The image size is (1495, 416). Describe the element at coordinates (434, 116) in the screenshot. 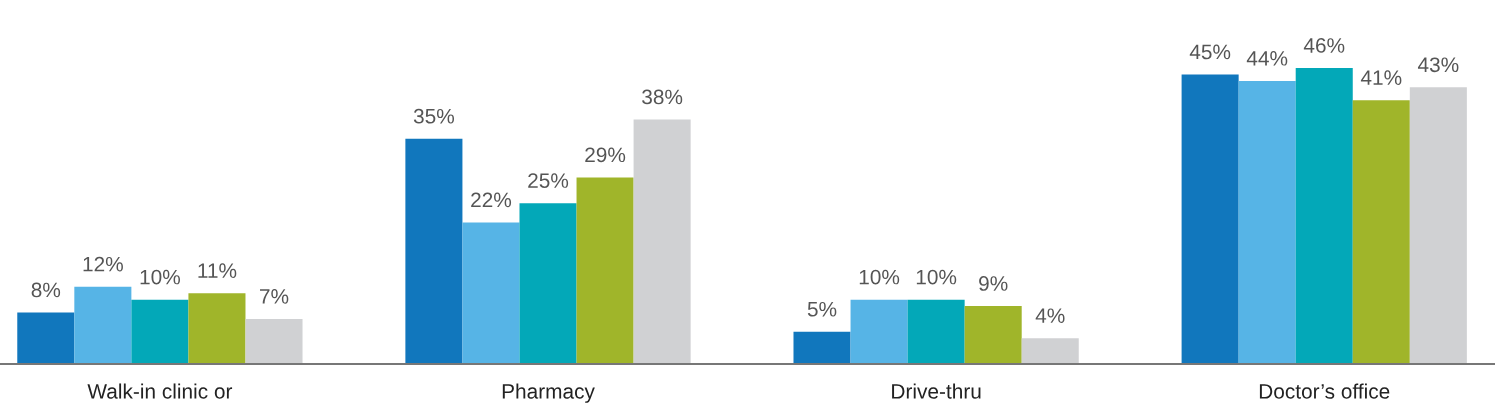

I see `data-label: 35%` at that location.